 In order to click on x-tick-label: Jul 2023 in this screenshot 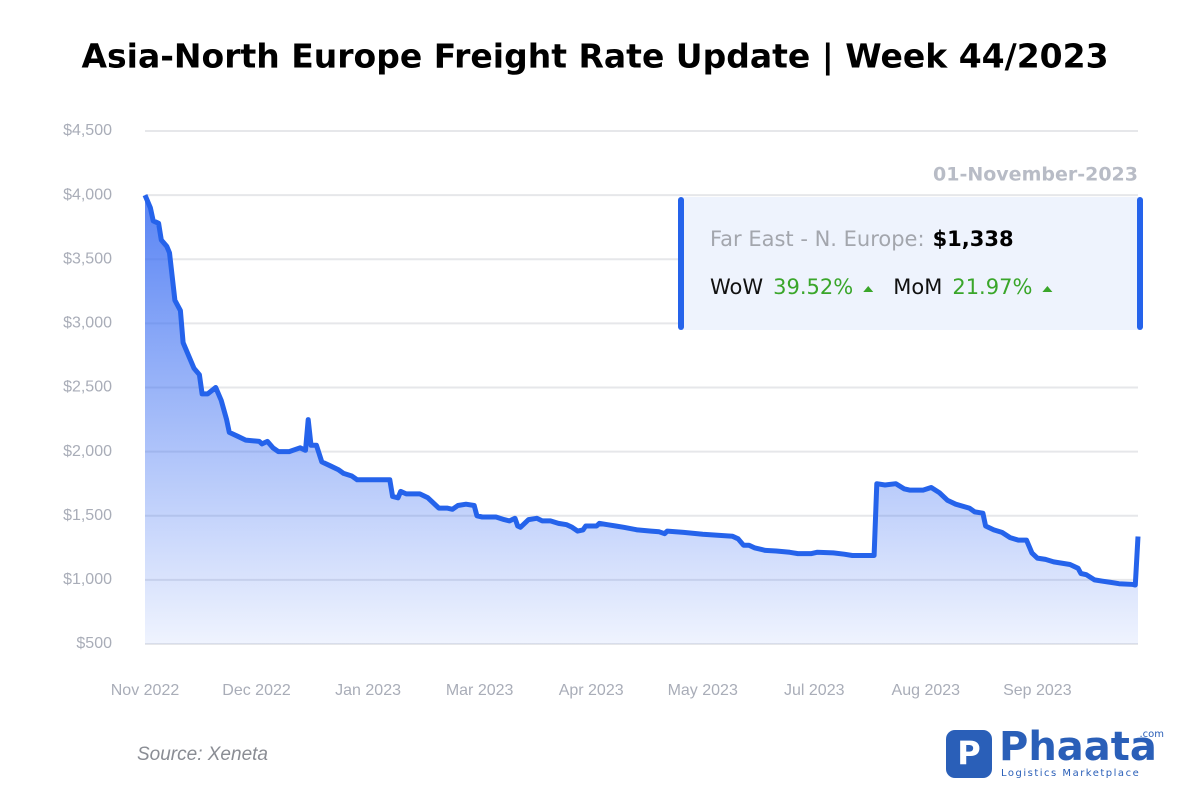, I will do `click(814, 690)`.